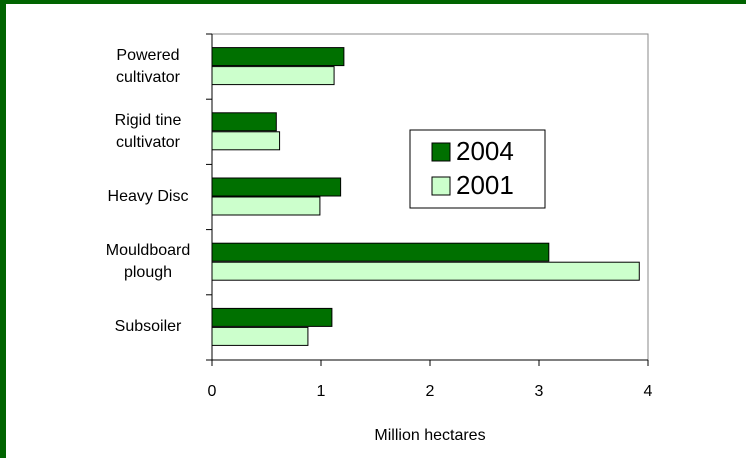  Describe the element at coordinates (648, 391) in the screenshot. I see `x-tick-label: 4` at that location.